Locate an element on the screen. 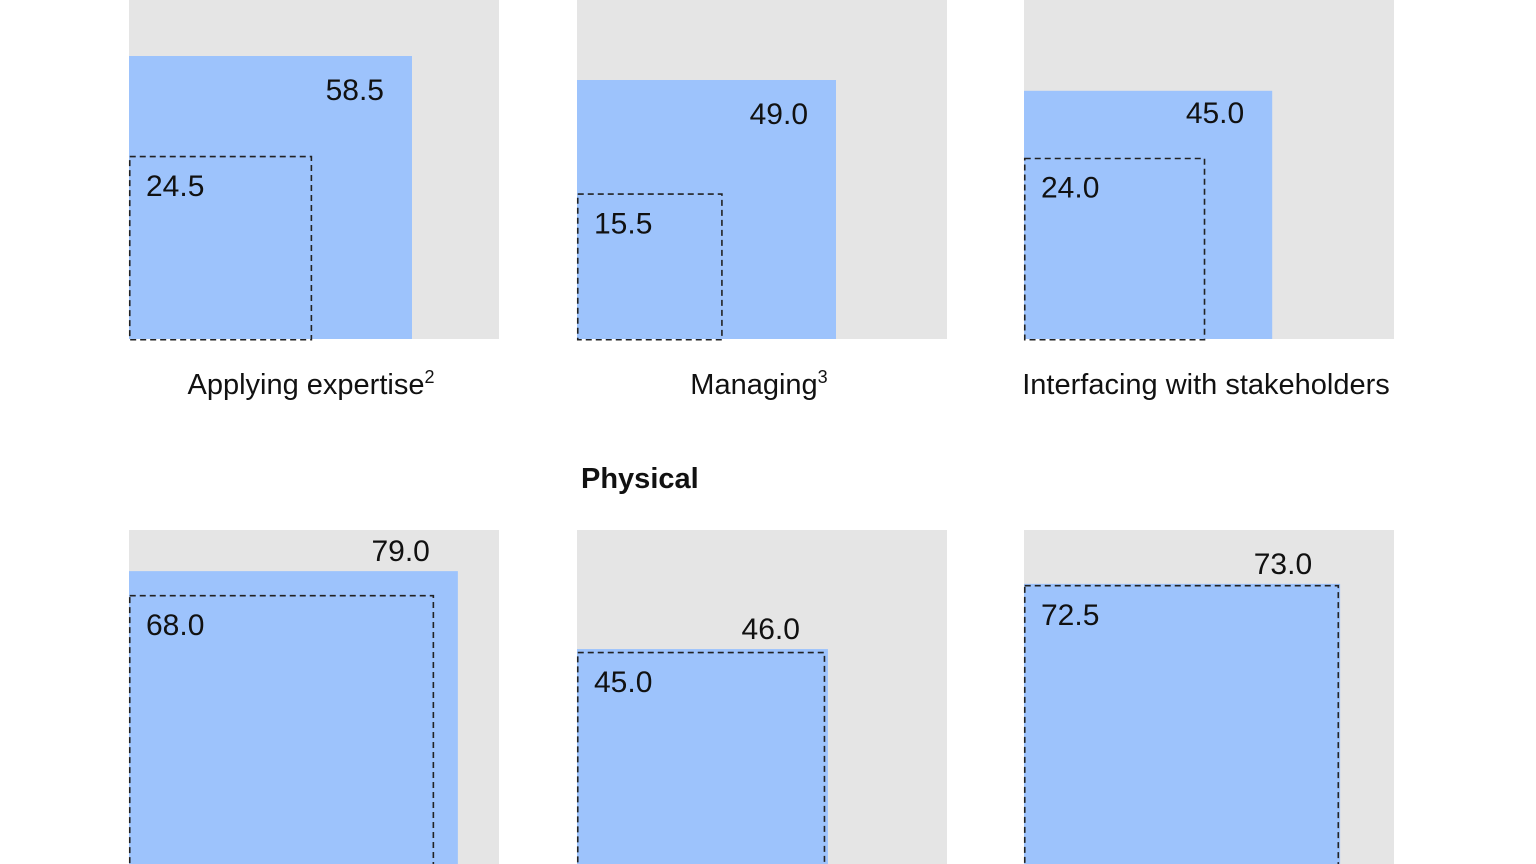  panel-1-2: 73.0 72.5 is located at coordinates (1208, 697).